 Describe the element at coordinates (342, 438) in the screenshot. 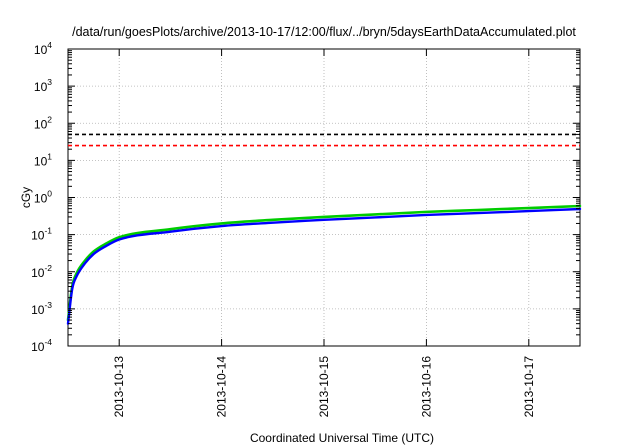

I see `x-axis-label: Coordinated Universal Time (UTC)` at that location.